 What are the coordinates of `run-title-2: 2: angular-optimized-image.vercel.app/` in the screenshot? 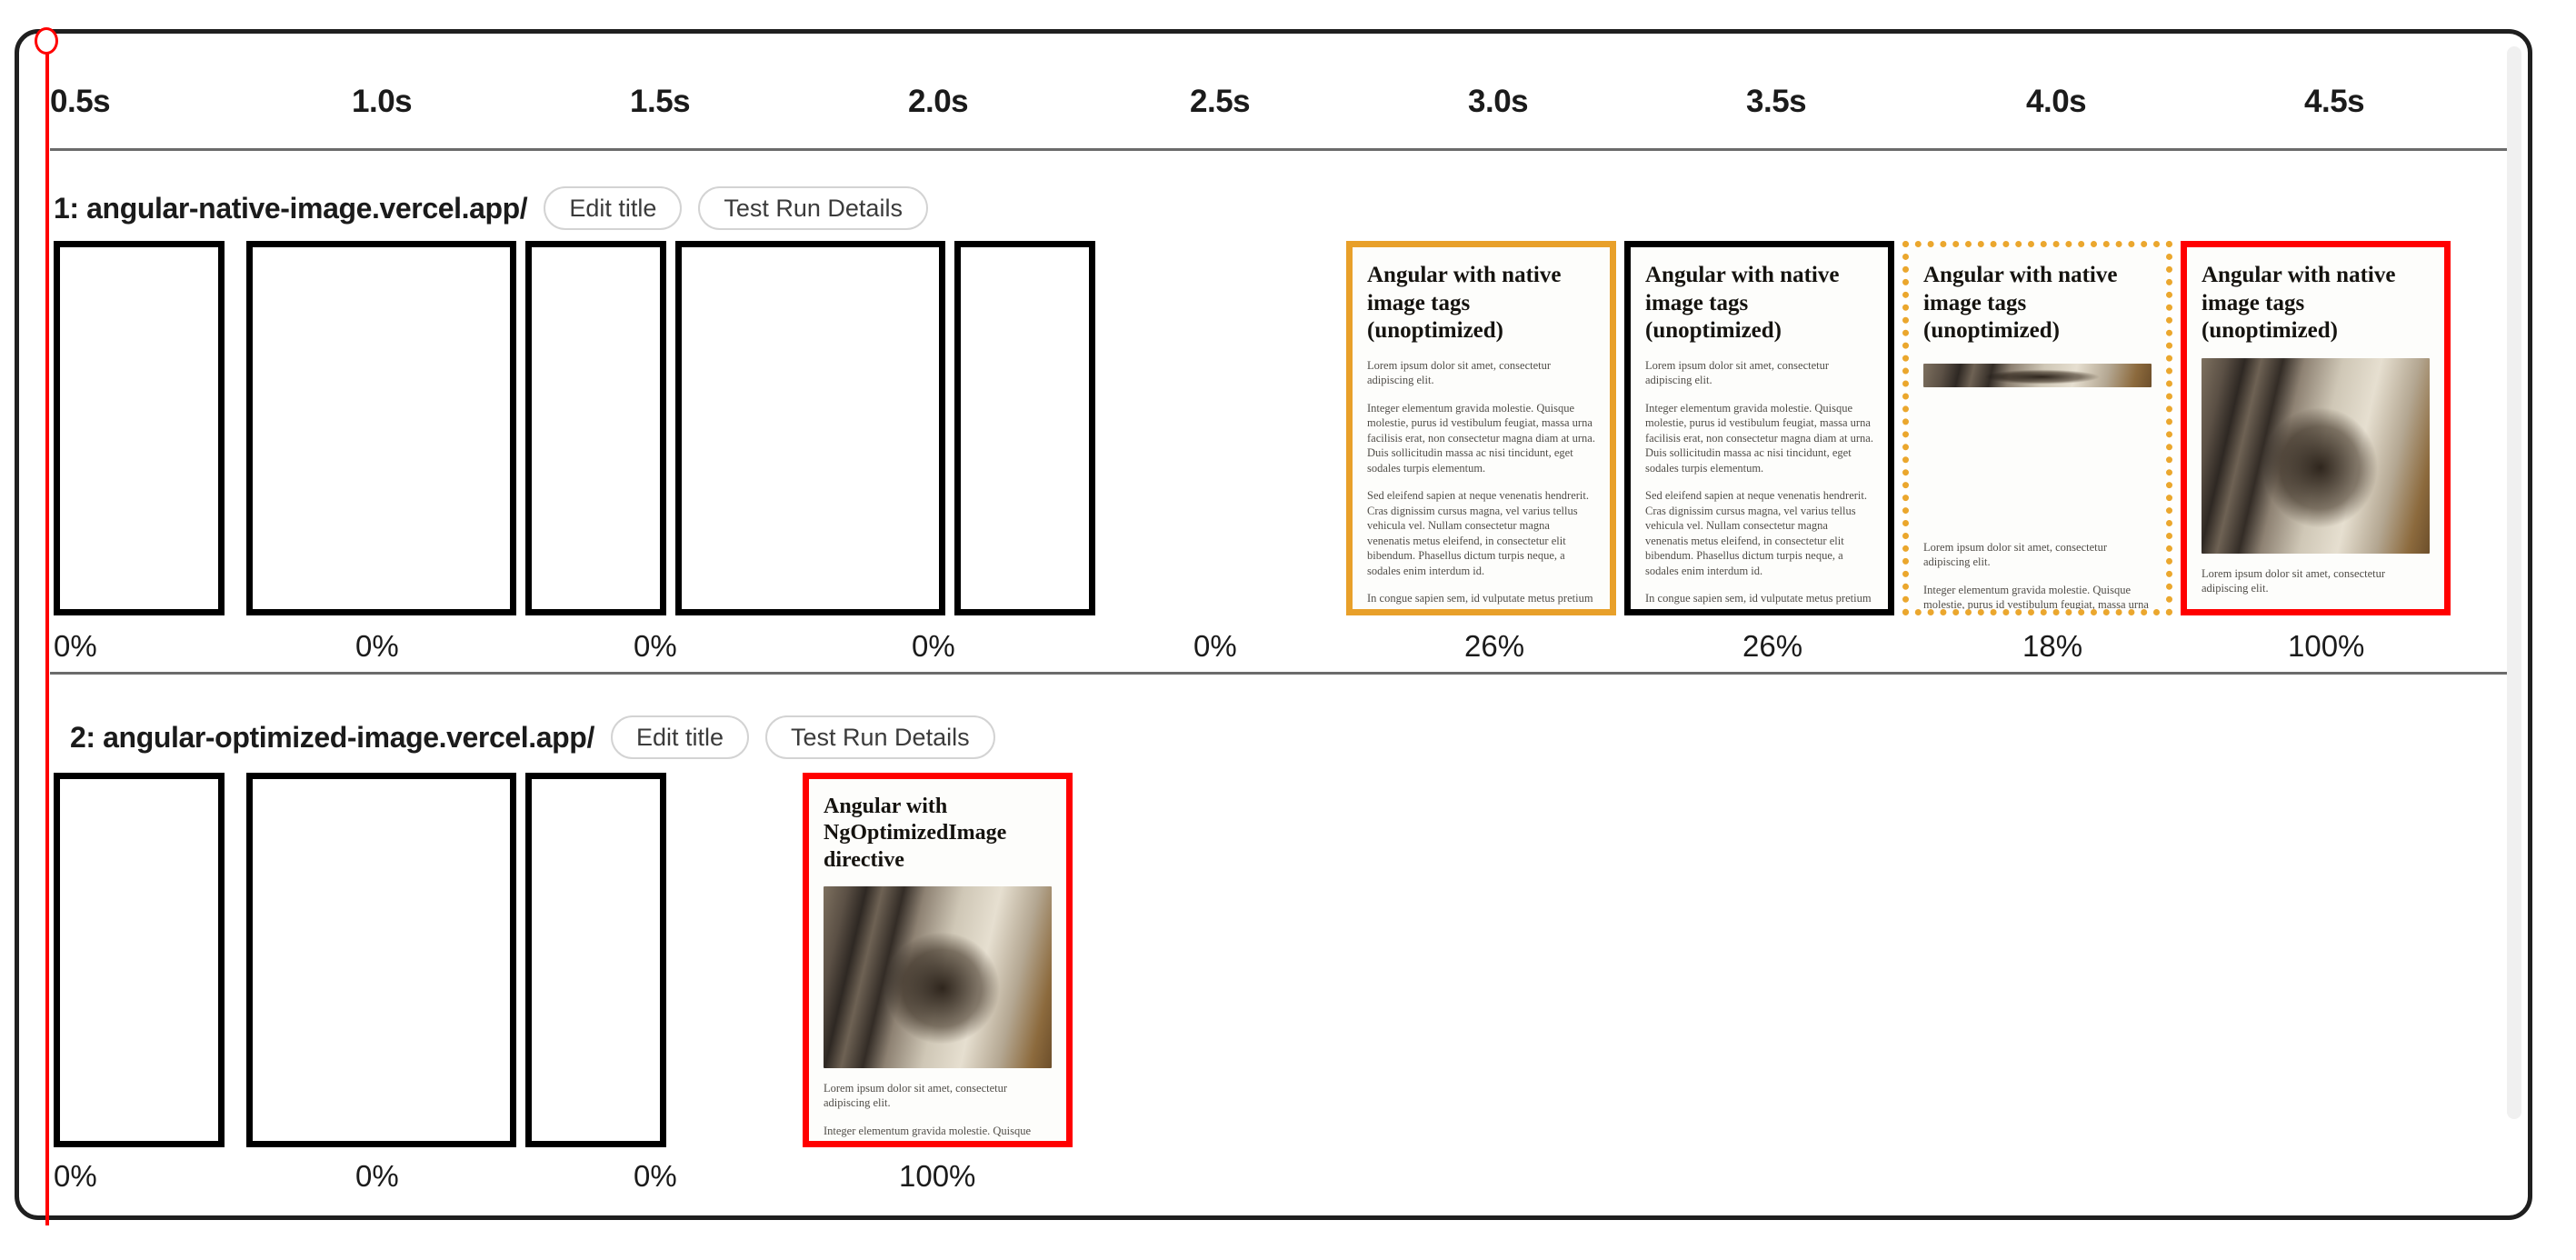 It's located at (332, 737).